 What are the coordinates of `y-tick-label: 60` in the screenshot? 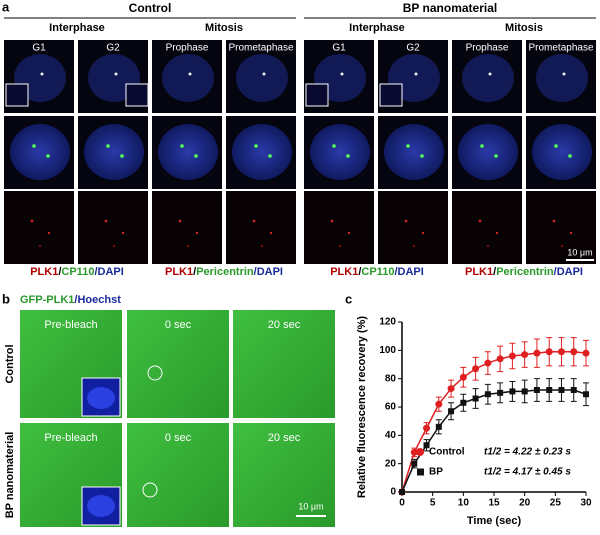 It's located at (391, 407).